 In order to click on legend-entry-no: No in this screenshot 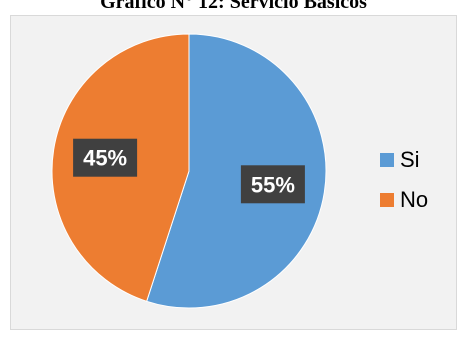, I will do `click(404, 200)`.